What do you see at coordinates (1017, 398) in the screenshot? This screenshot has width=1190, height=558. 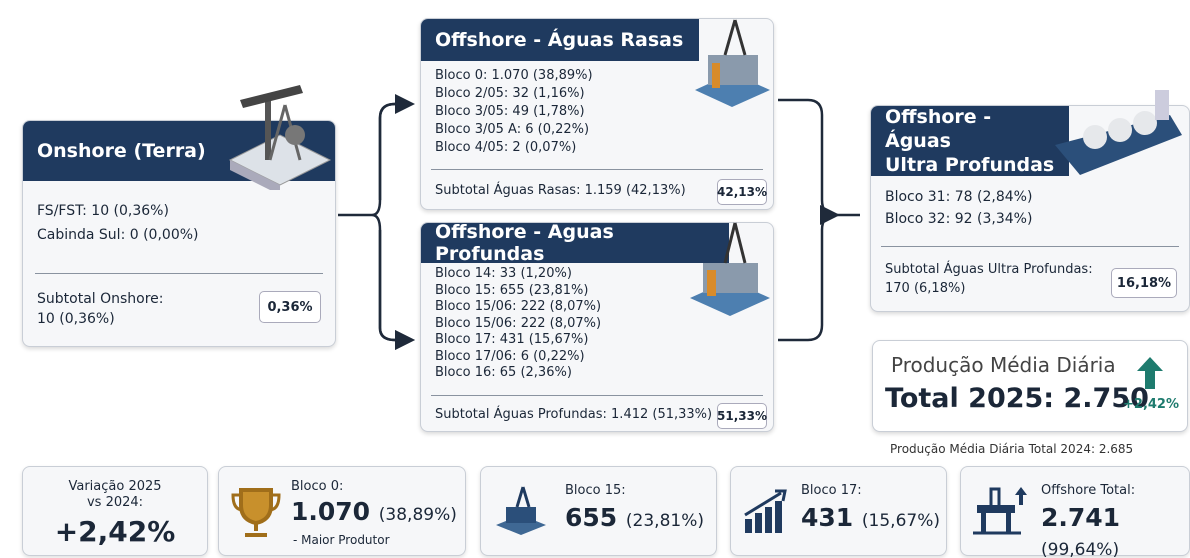 I see `production-total: Total 2025: 2.750` at bounding box center [1017, 398].